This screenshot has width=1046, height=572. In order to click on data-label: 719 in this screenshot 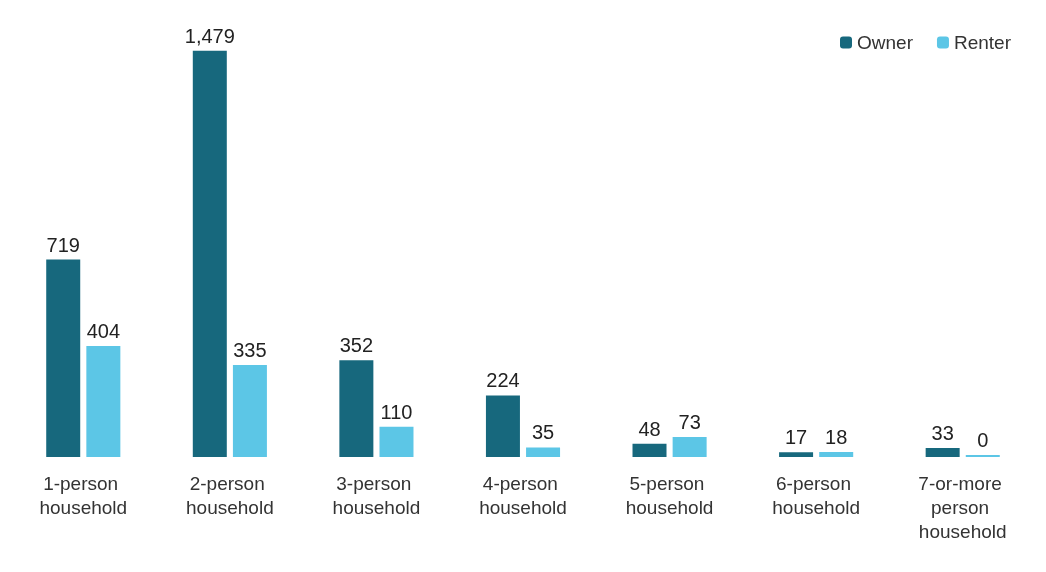, I will do `click(63, 244)`.